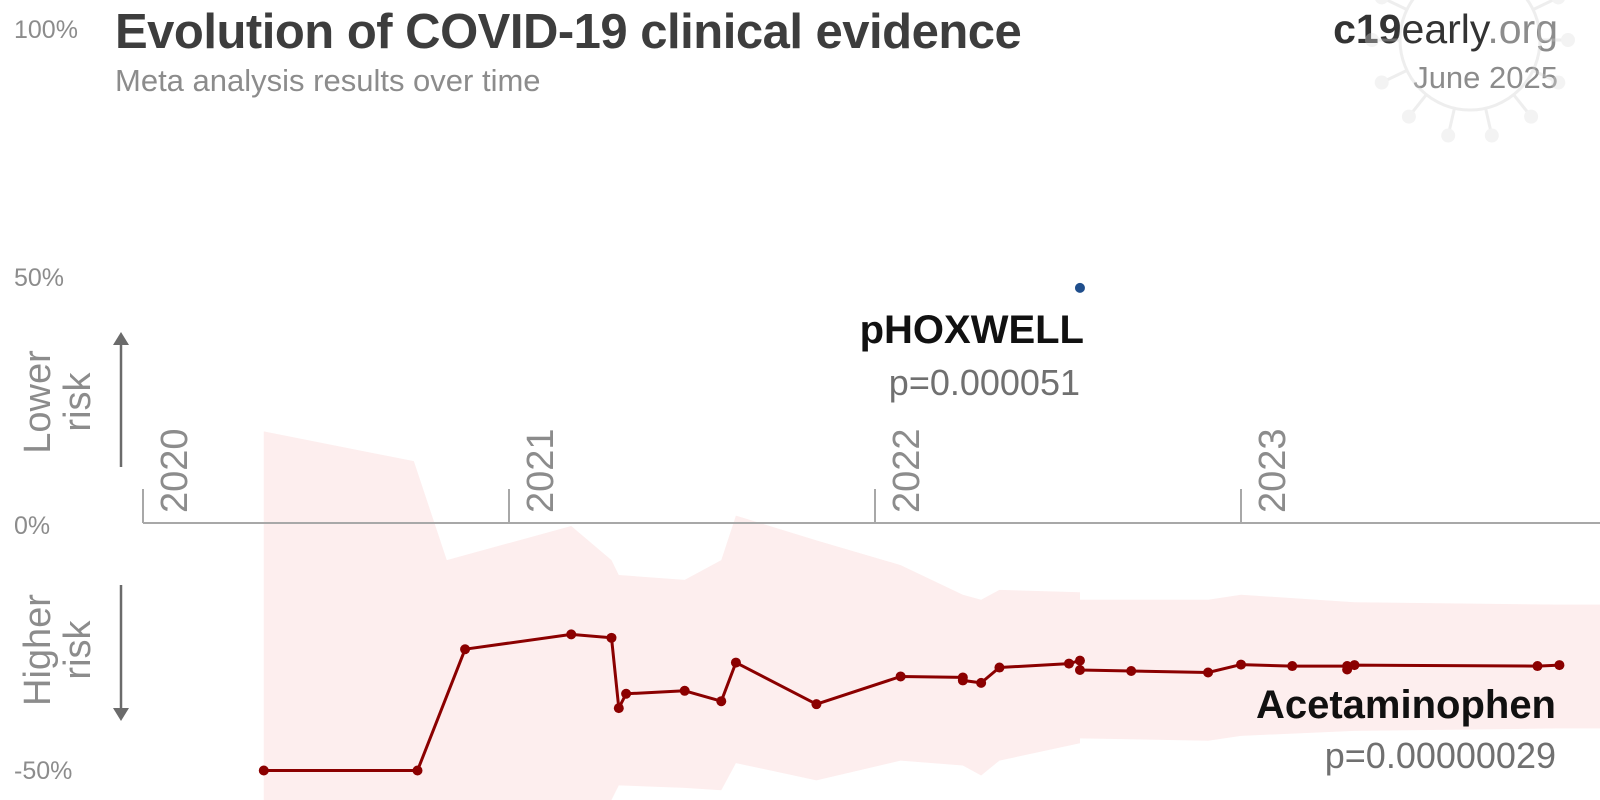 Image resolution: width=1600 pixels, height=800 pixels. Describe the element at coordinates (39, 278) in the screenshot. I see `y-tick-label-50: 50%` at that location.